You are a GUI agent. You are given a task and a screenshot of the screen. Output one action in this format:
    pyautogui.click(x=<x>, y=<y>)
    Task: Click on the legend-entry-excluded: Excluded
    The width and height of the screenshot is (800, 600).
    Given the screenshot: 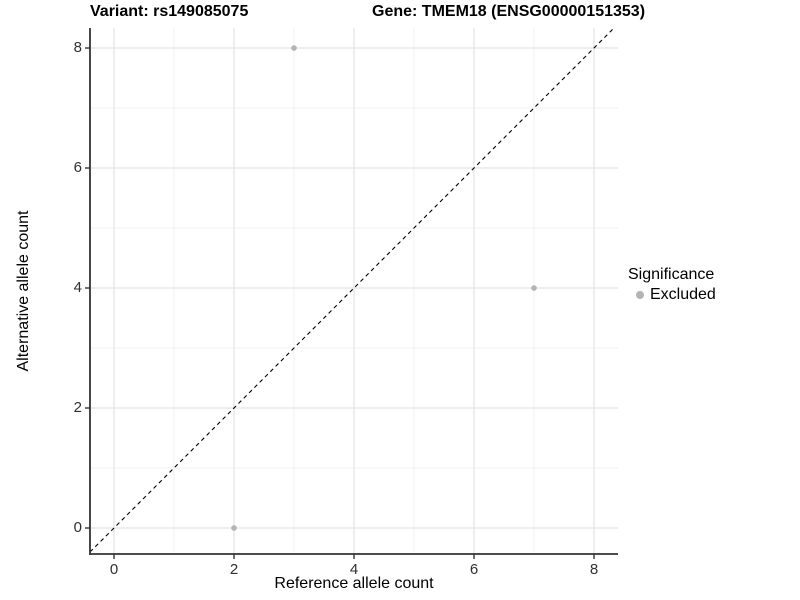 What is the action you would take?
    pyautogui.click(x=672, y=295)
    